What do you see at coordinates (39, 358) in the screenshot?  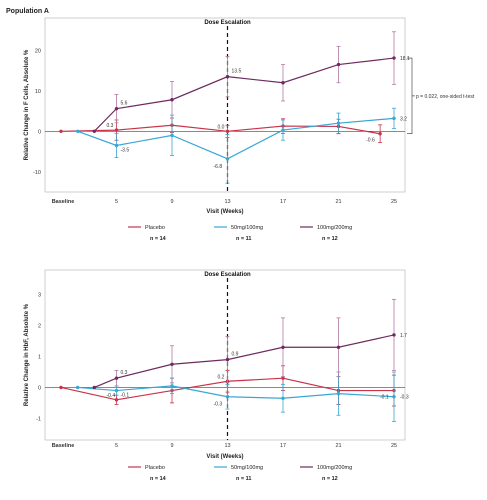 I see `y-tick-label: 1` at bounding box center [39, 358].